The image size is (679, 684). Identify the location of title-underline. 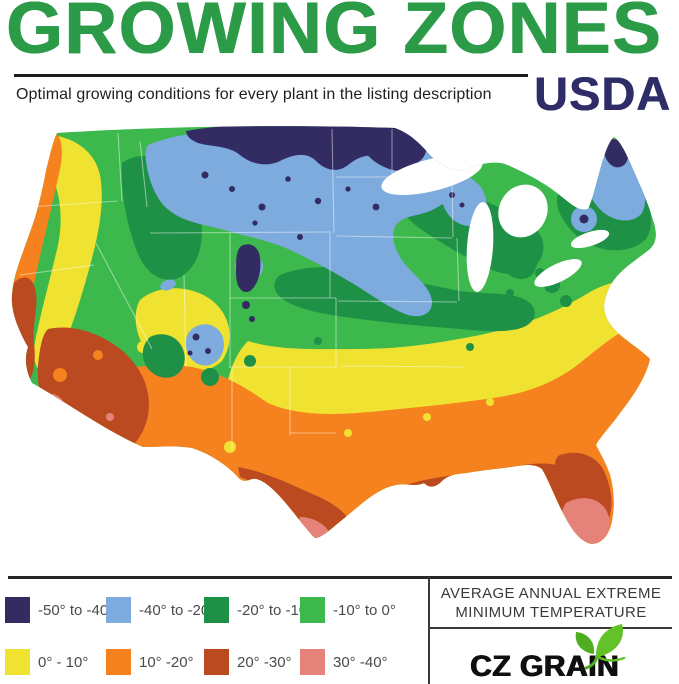
(271, 75).